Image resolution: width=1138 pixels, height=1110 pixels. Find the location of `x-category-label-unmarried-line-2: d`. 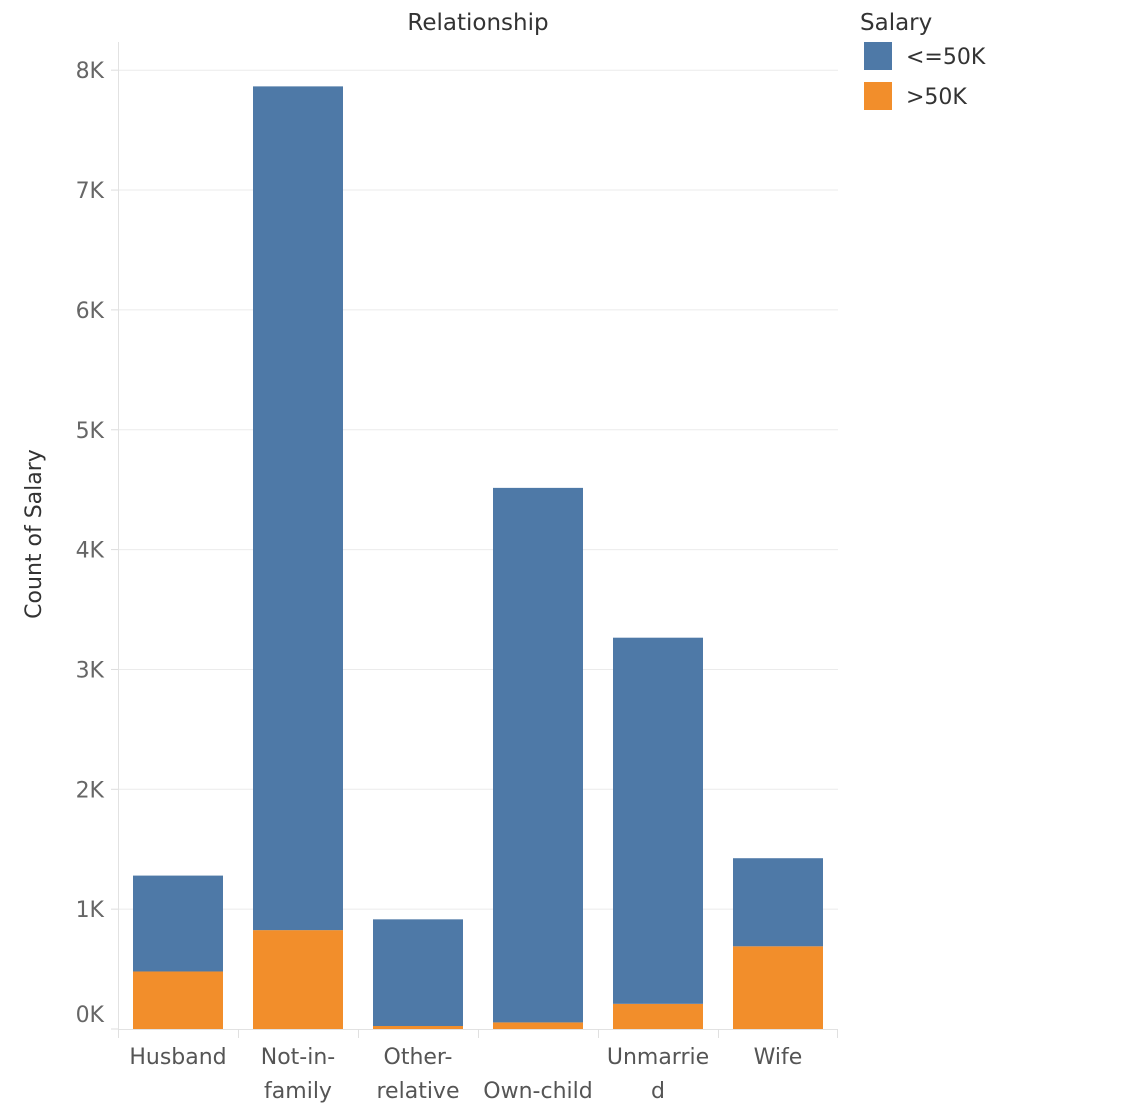

x-category-label-unmarried-line-2: d is located at coordinates (658, 1091).